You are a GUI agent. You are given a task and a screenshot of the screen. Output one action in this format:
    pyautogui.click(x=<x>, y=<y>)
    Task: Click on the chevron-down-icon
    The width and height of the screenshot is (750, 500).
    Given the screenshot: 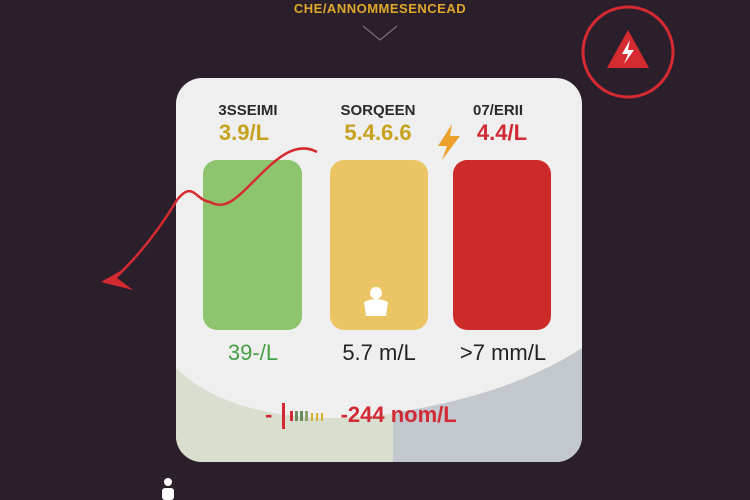 What is the action you would take?
    pyautogui.click(x=380, y=33)
    